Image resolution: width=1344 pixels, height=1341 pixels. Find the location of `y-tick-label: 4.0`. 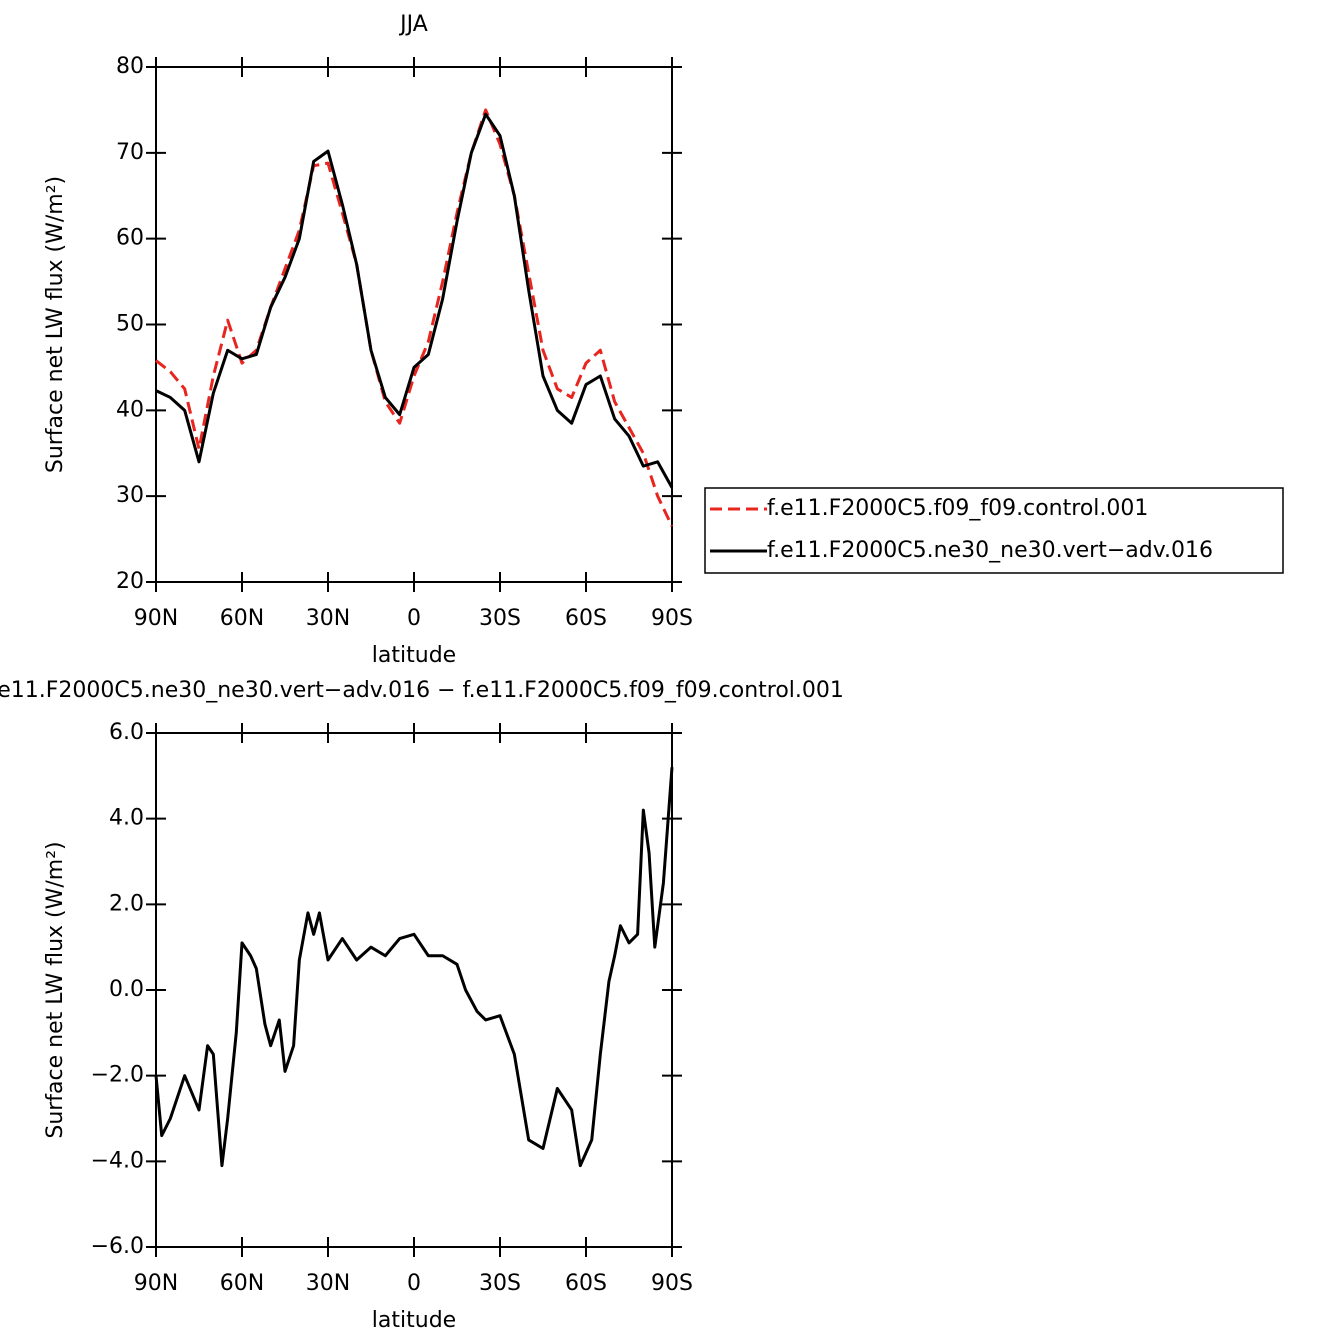

y-tick-label: 4.0 is located at coordinates (126, 818).